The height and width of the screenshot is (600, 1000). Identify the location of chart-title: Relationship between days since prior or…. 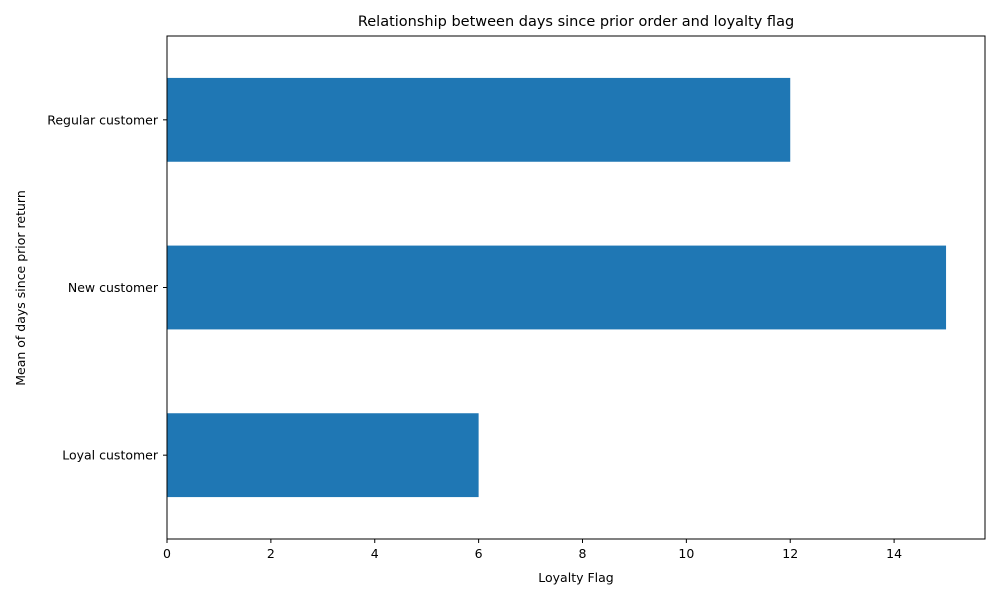
(576, 22).